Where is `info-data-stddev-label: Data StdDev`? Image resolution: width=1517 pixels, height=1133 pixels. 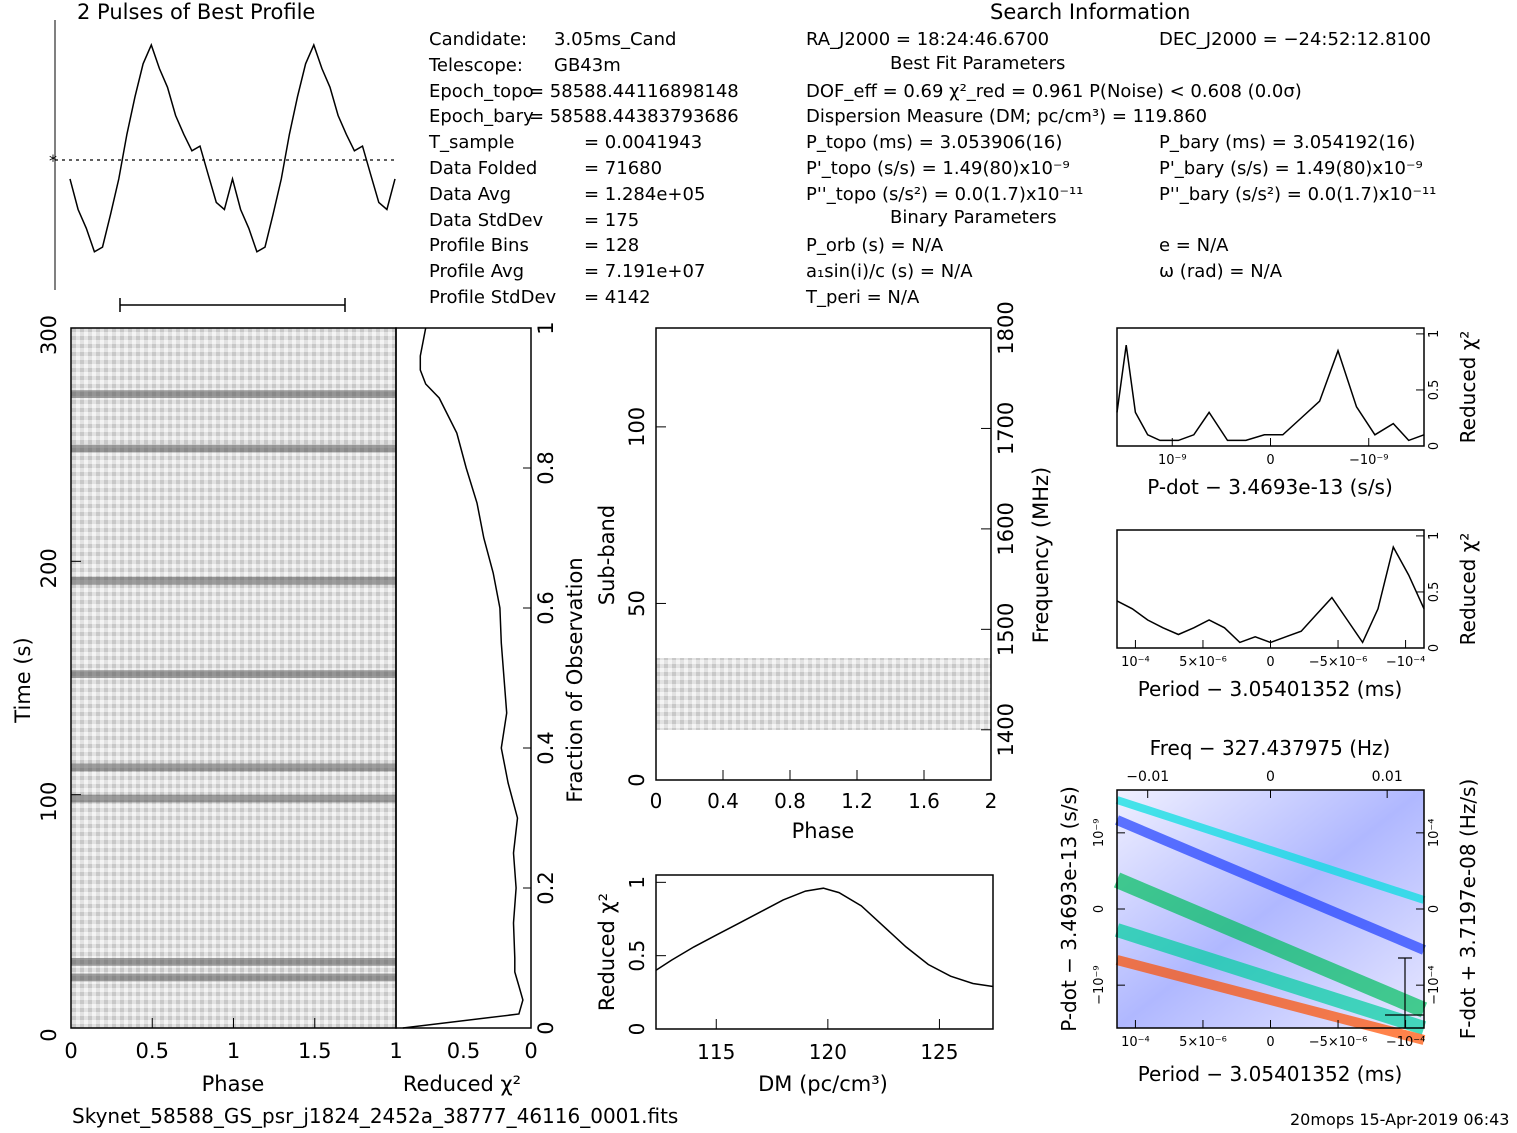
info-data-stddev-label: Data StdDev is located at coordinates (486, 220).